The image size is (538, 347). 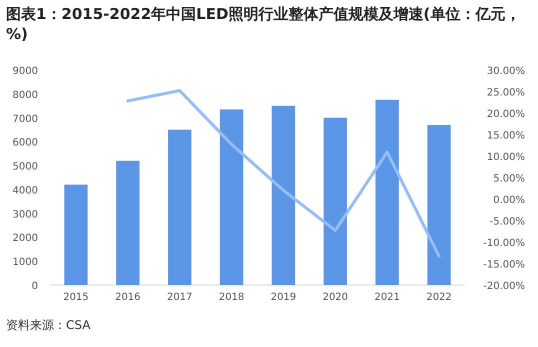 I want to click on y-tick-label: 0, so click(x=35, y=286).